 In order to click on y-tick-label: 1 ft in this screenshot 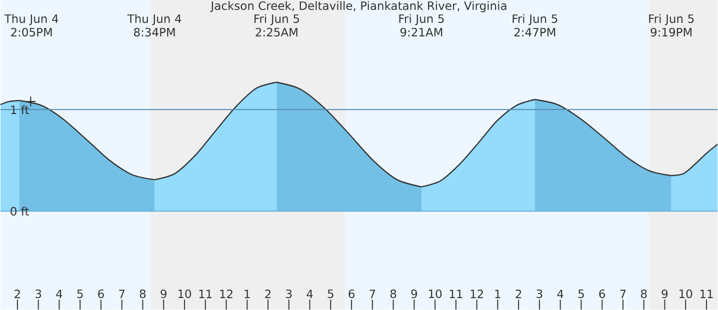, I will do `click(20, 109)`.